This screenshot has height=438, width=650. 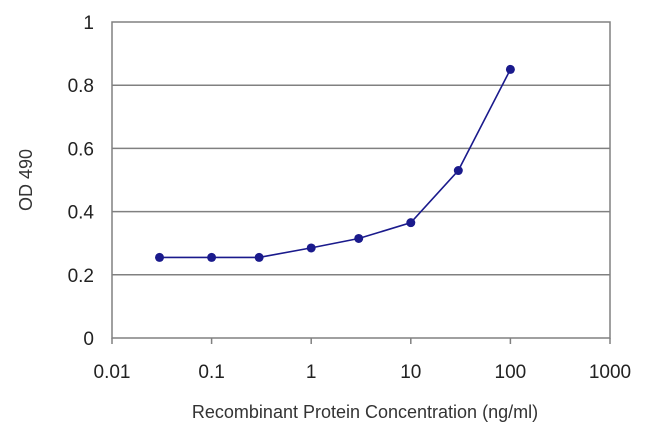 What do you see at coordinates (26, 180) in the screenshot?
I see `y-axis-title: OD 490` at bounding box center [26, 180].